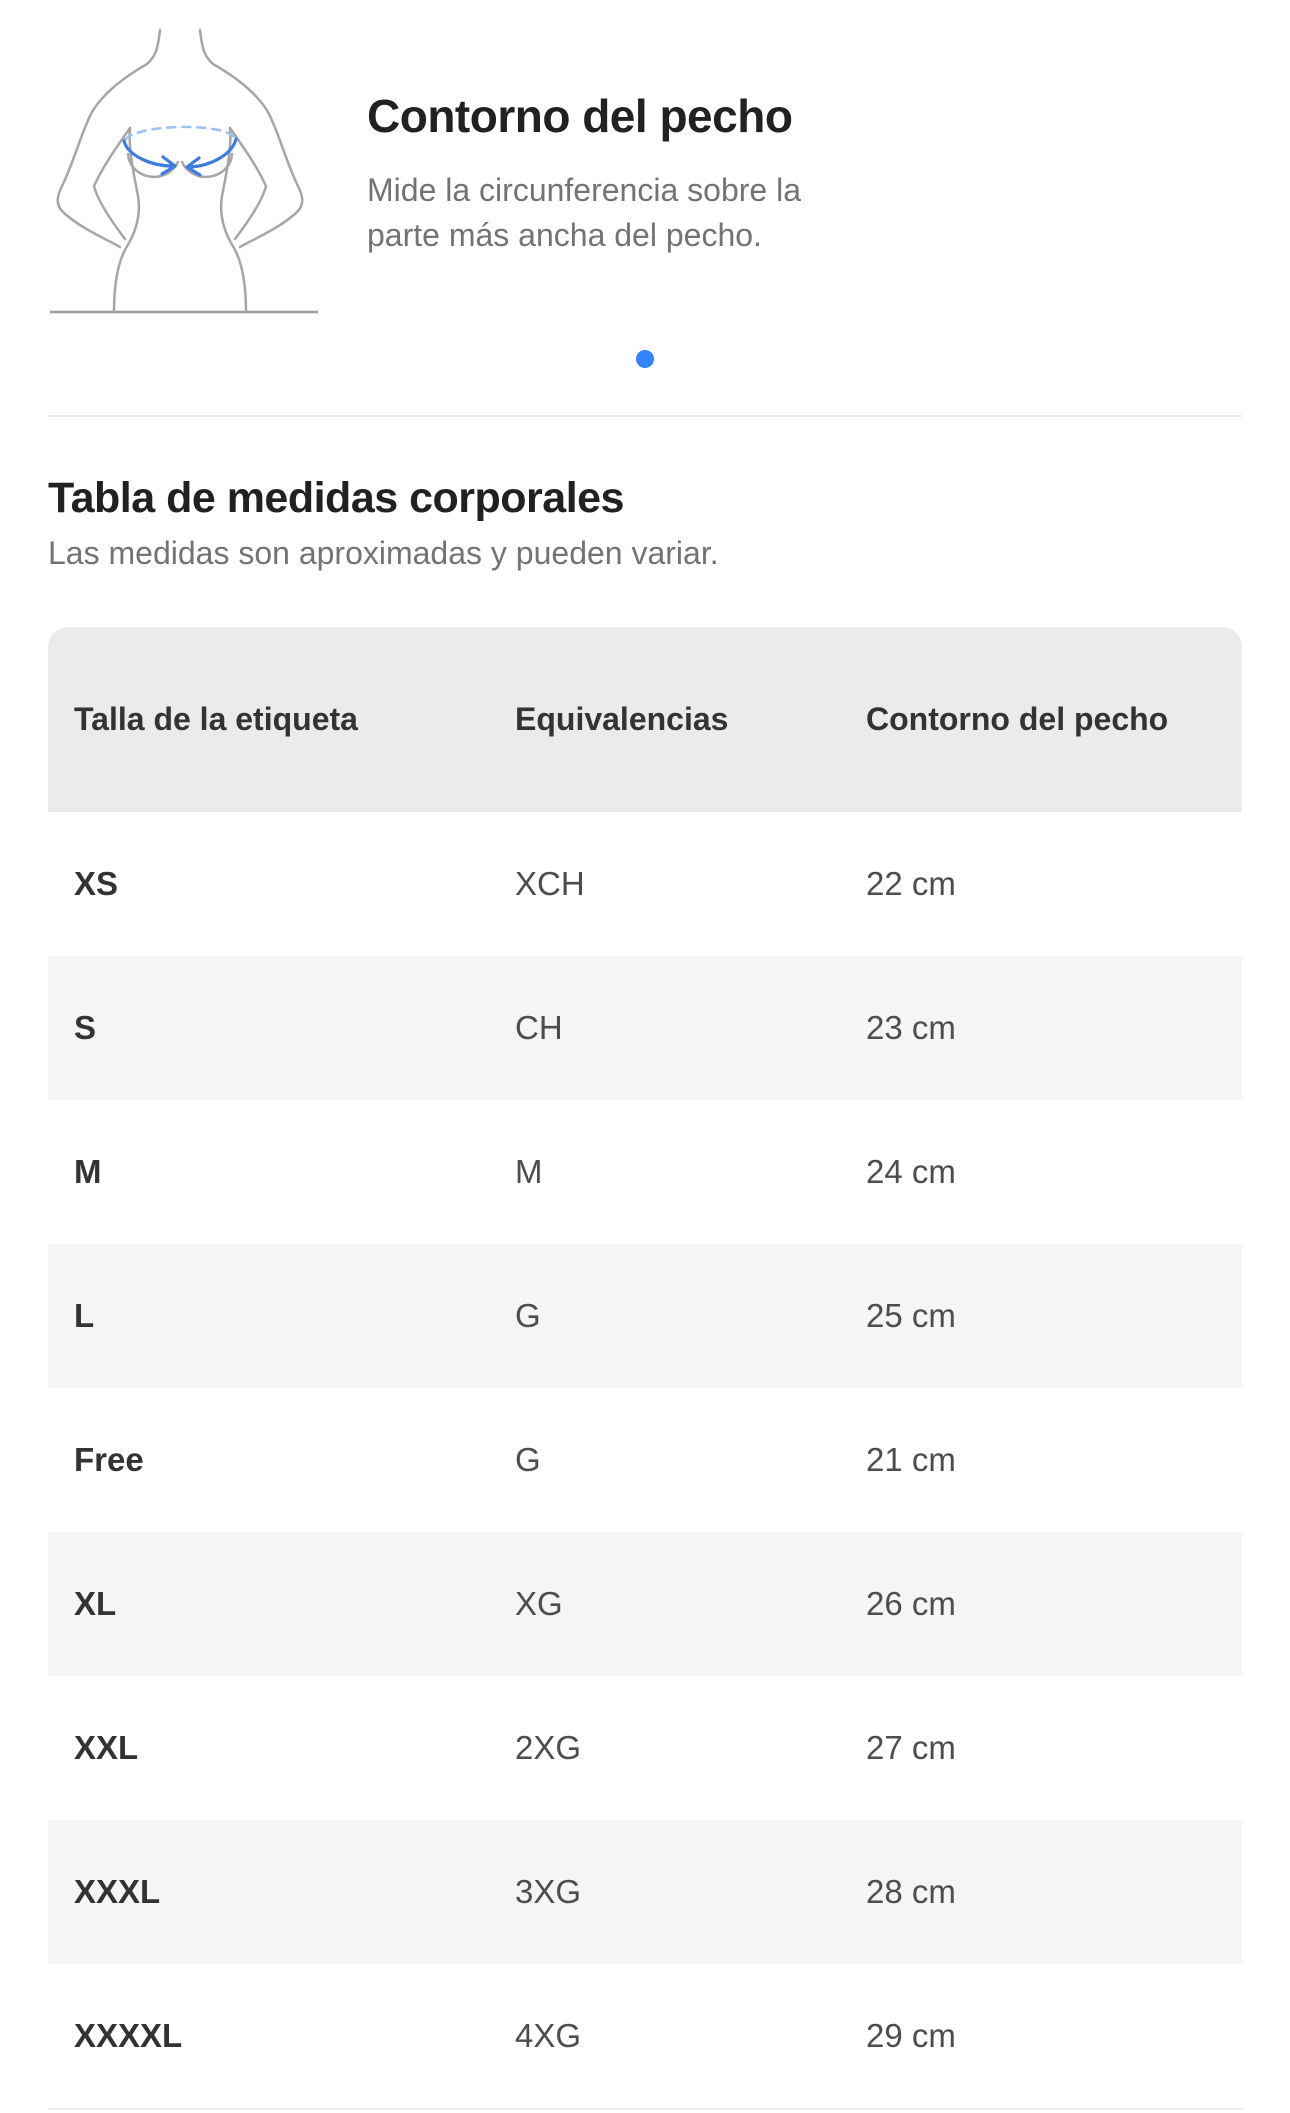 Image resolution: width=1290 pixels, height=2113 pixels. What do you see at coordinates (645, 1172) in the screenshot?
I see `table-row: M M 24 cm` at bounding box center [645, 1172].